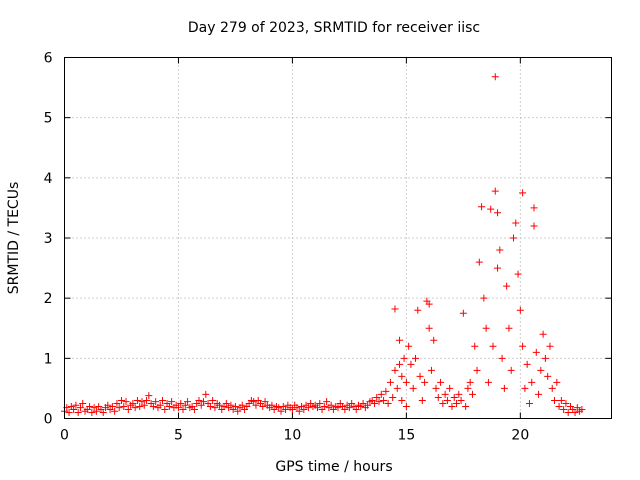 Image resolution: width=640 pixels, height=480 pixels. What do you see at coordinates (48, 420) in the screenshot?
I see `y-tick-label: 0` at bounding box center [48, 420].